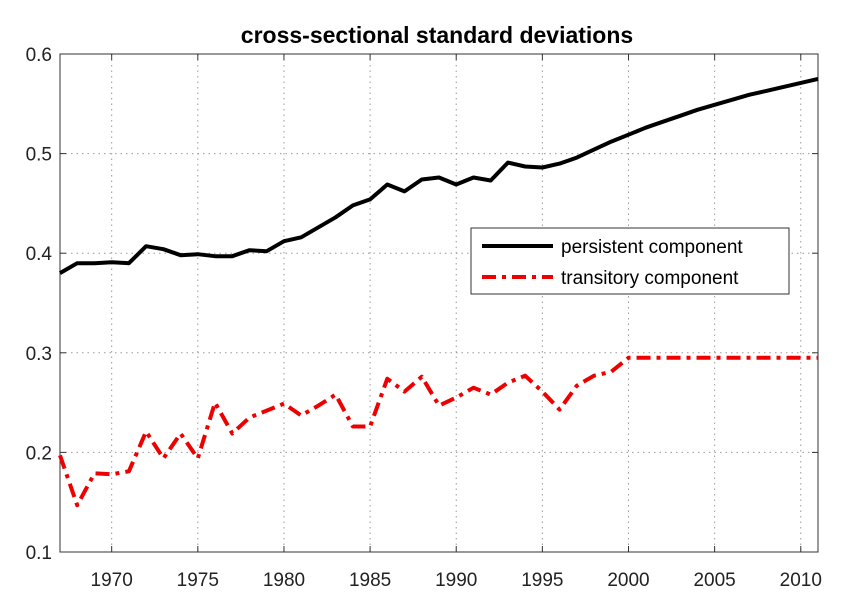 The height and width of the screenshot is (609, 856). Describe the element at coordinates (437, 35) in the screenshot. I see `chart-title: cross-sectional standard deviations` at that location.